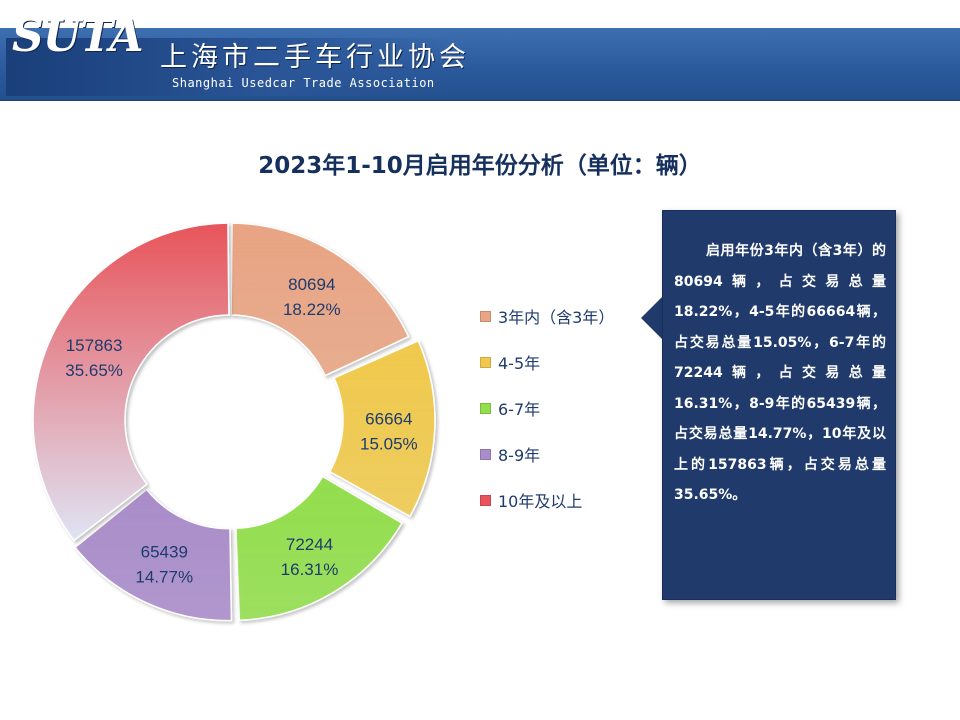 The width and height of the screenshot is (960, 720). Describe the element at coordinates (78, 36) in the screenshot. I see `logo-mark: SUTA` at that location.